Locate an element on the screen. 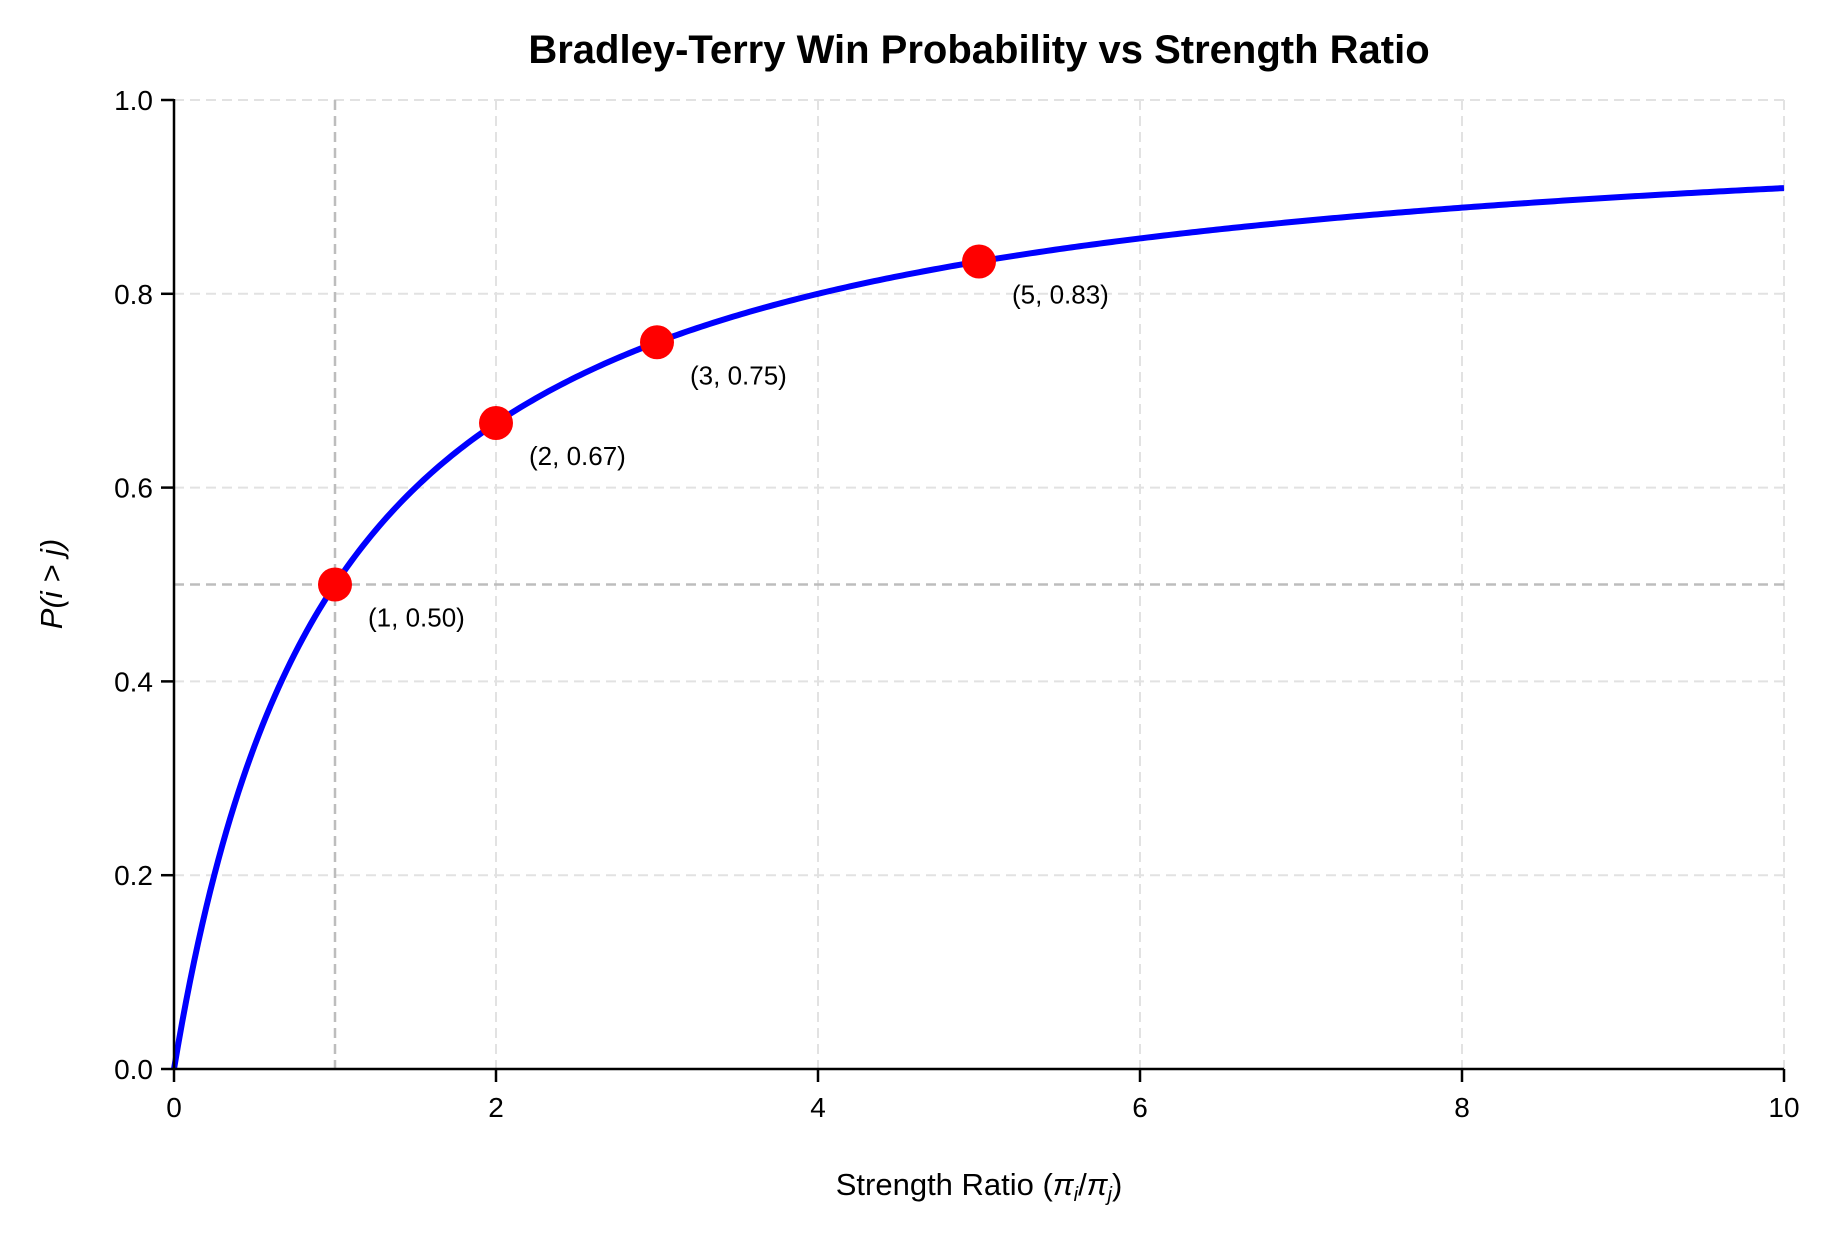 This screenshot has height=1234, width=1834. highlighted-points: (1, 0.50) (2, 0.67) (3, 0.75) (5, 0.83) is located at coordinates (713, 438).